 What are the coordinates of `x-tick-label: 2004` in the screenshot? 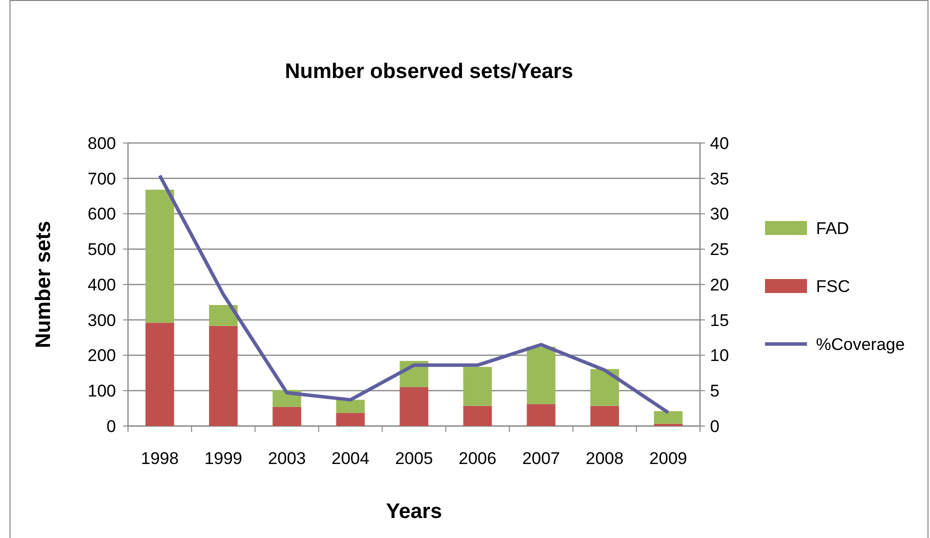 It's located at (351, 458).